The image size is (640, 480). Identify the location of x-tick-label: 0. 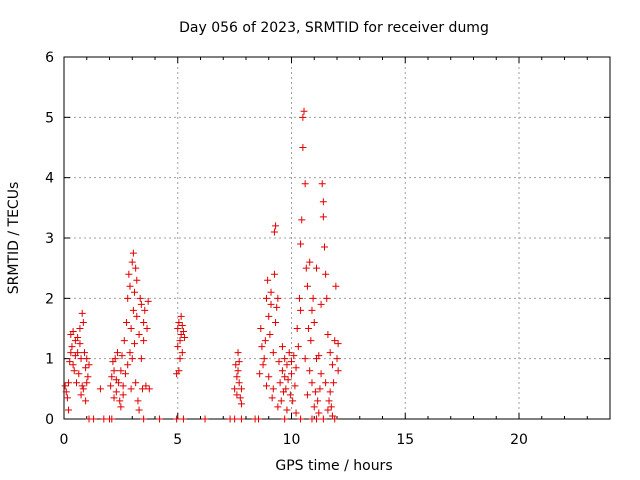
(64, 440).